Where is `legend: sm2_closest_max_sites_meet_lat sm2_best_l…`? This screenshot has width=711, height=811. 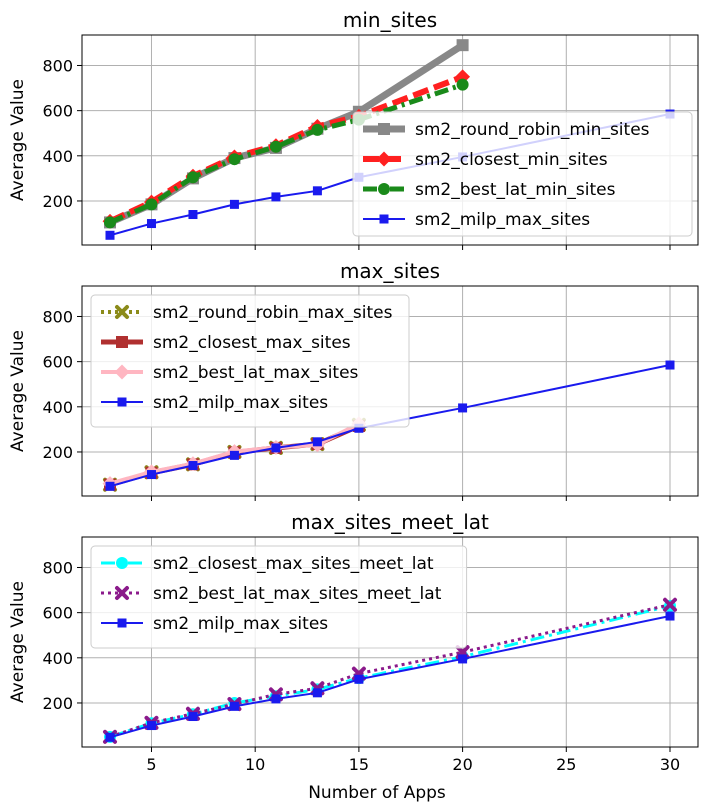
legend: sm2_closest_max_sites_meet_lat sm2_best_l… is located at coordinates (279, 597).